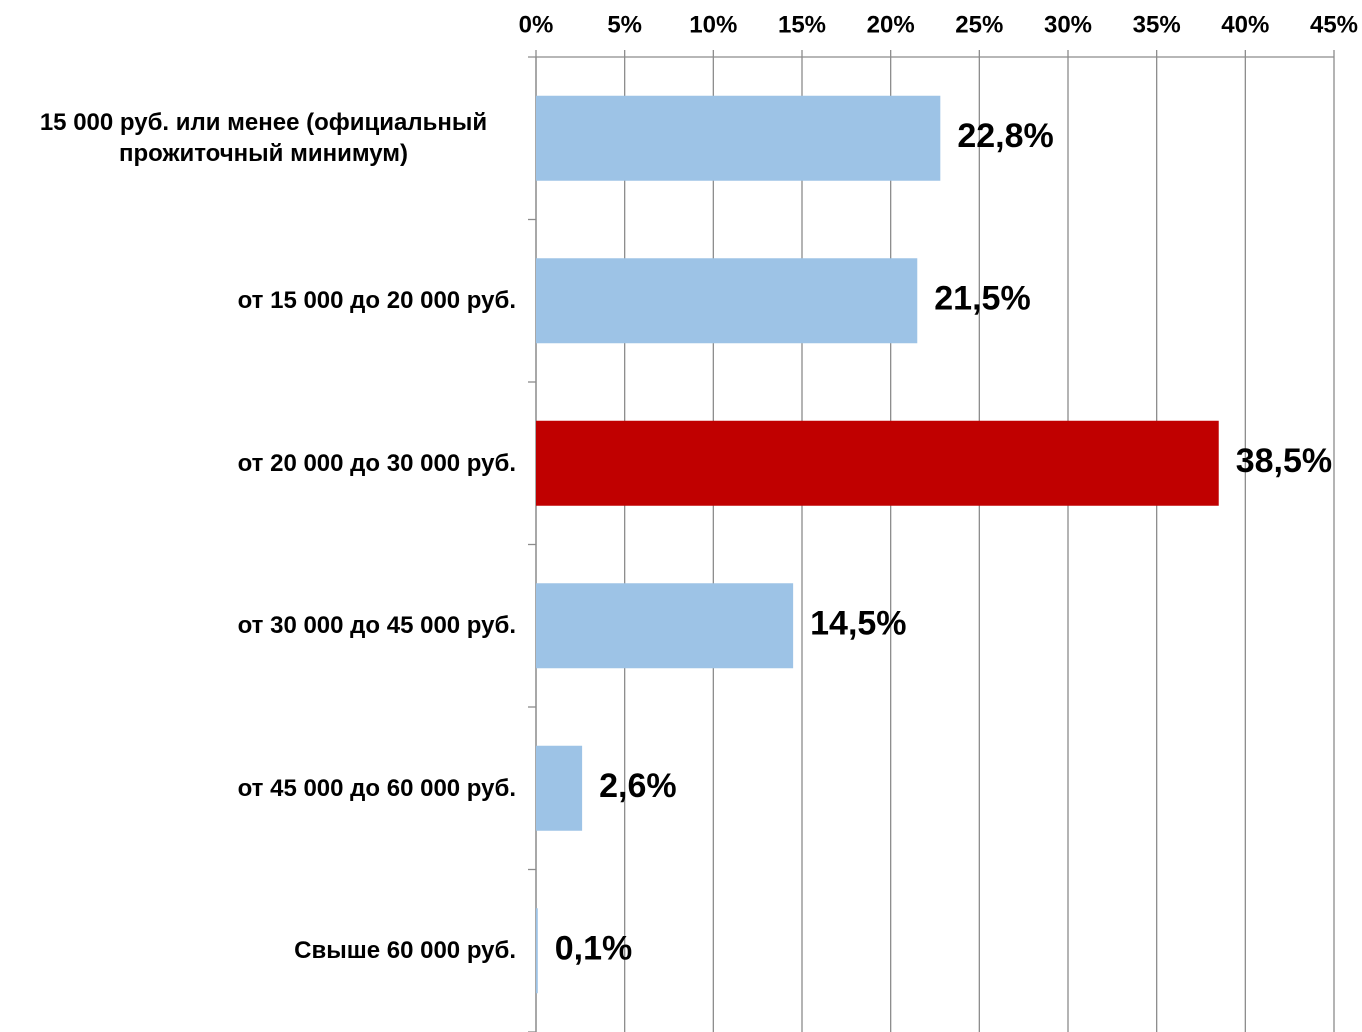  I want to click on data-label: 21,5%, so click(982, 299).